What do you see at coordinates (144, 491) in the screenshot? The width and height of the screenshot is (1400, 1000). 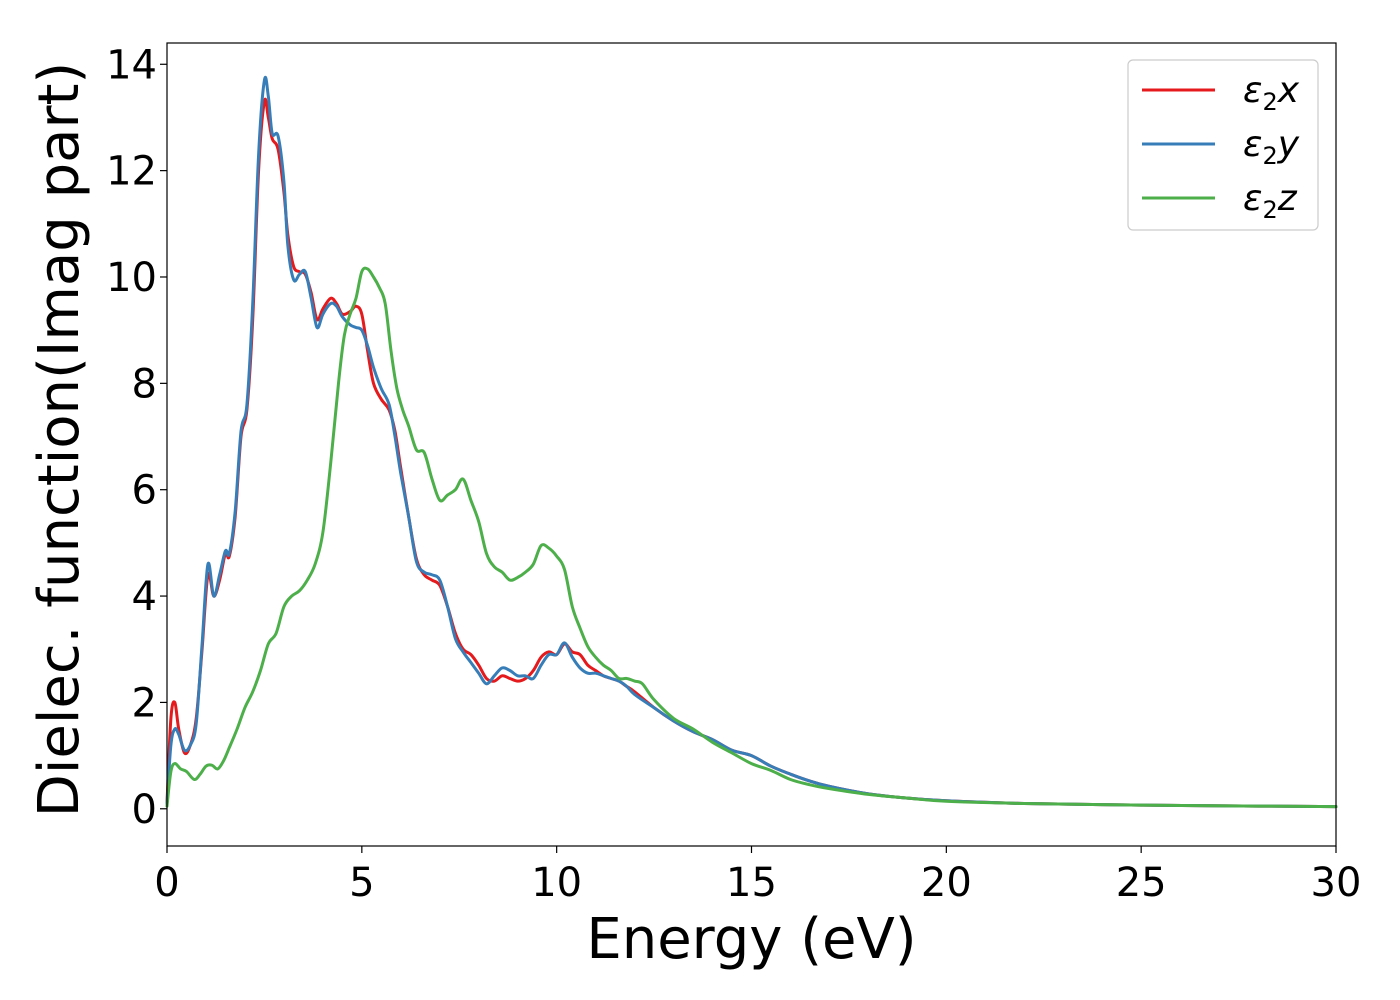 I see `y-tick-label: 6` at bounding box center [144, 491].